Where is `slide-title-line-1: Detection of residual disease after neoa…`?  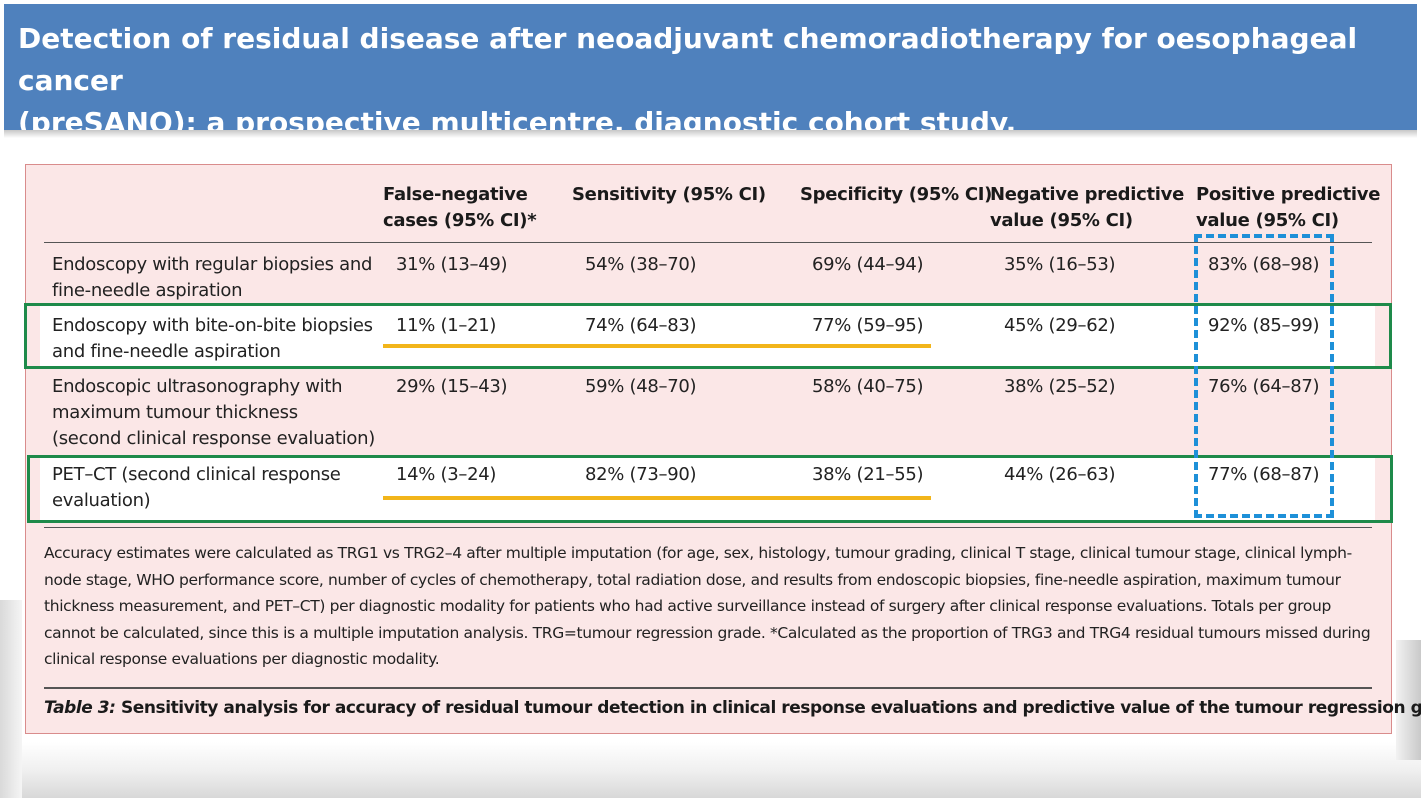 slide-title-line-1: Detection of residual disease after neoa… is located at coordinates (688, 59).